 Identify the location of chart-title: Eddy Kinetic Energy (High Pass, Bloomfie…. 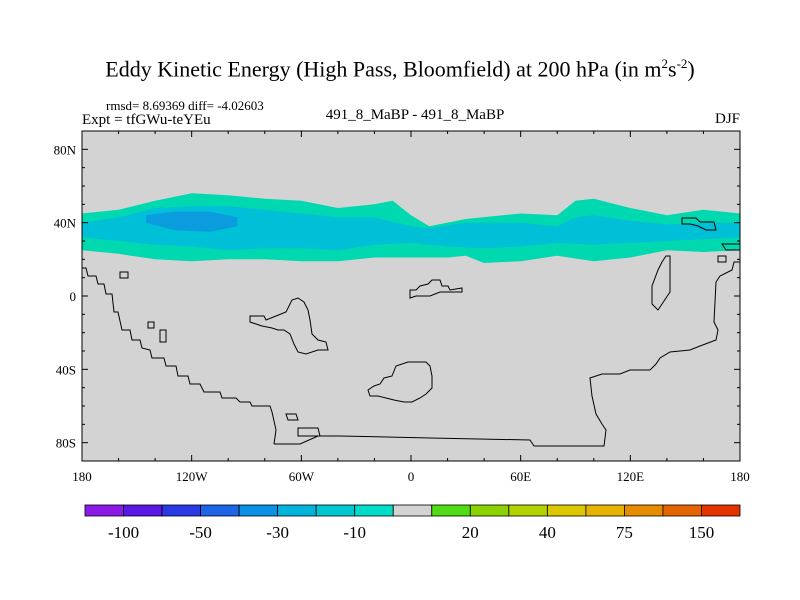
(400, 69).